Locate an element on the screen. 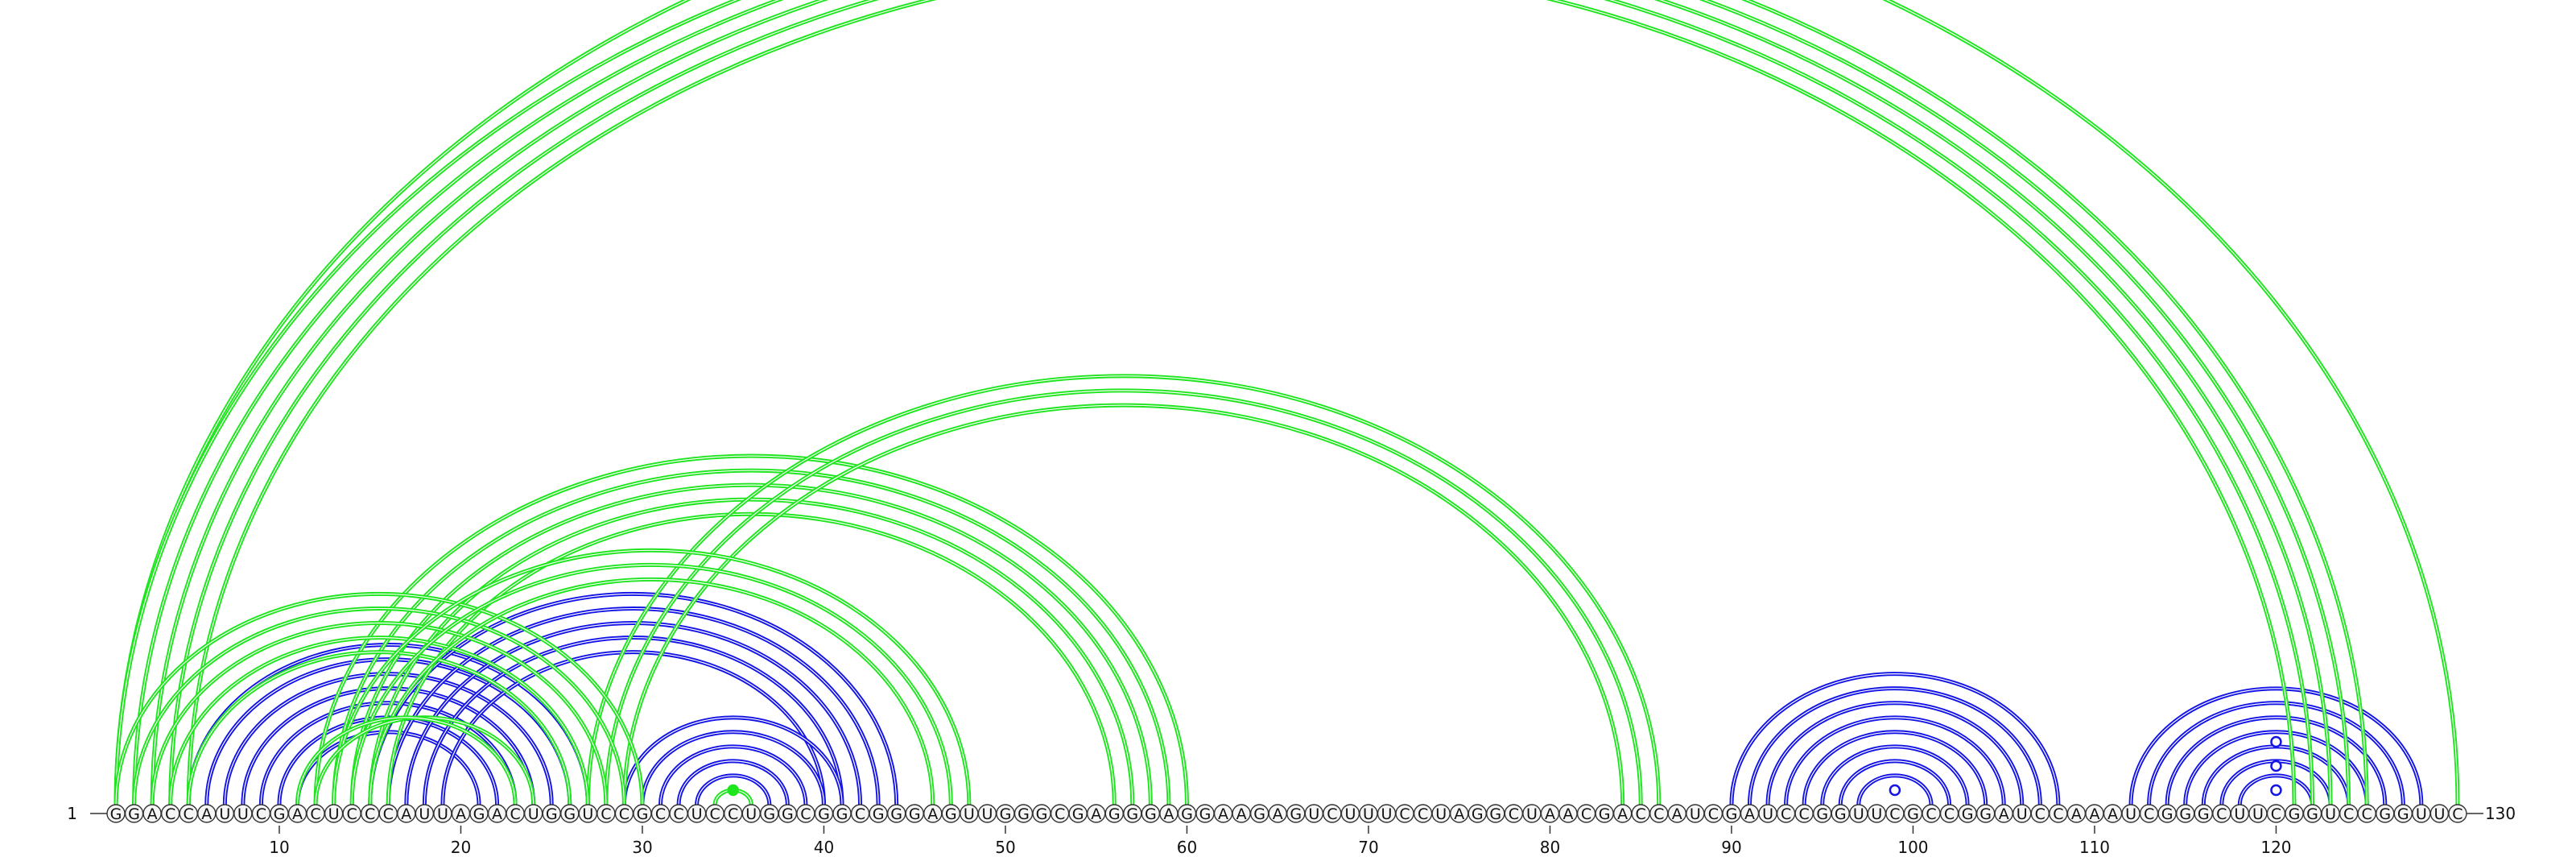 Image resolution: width=2576 pixels, height=857 pixels. axis-ticks: 10 20 30 40 50 60 70 80 90 100 110 120 is located at coordinates (1280, 841).